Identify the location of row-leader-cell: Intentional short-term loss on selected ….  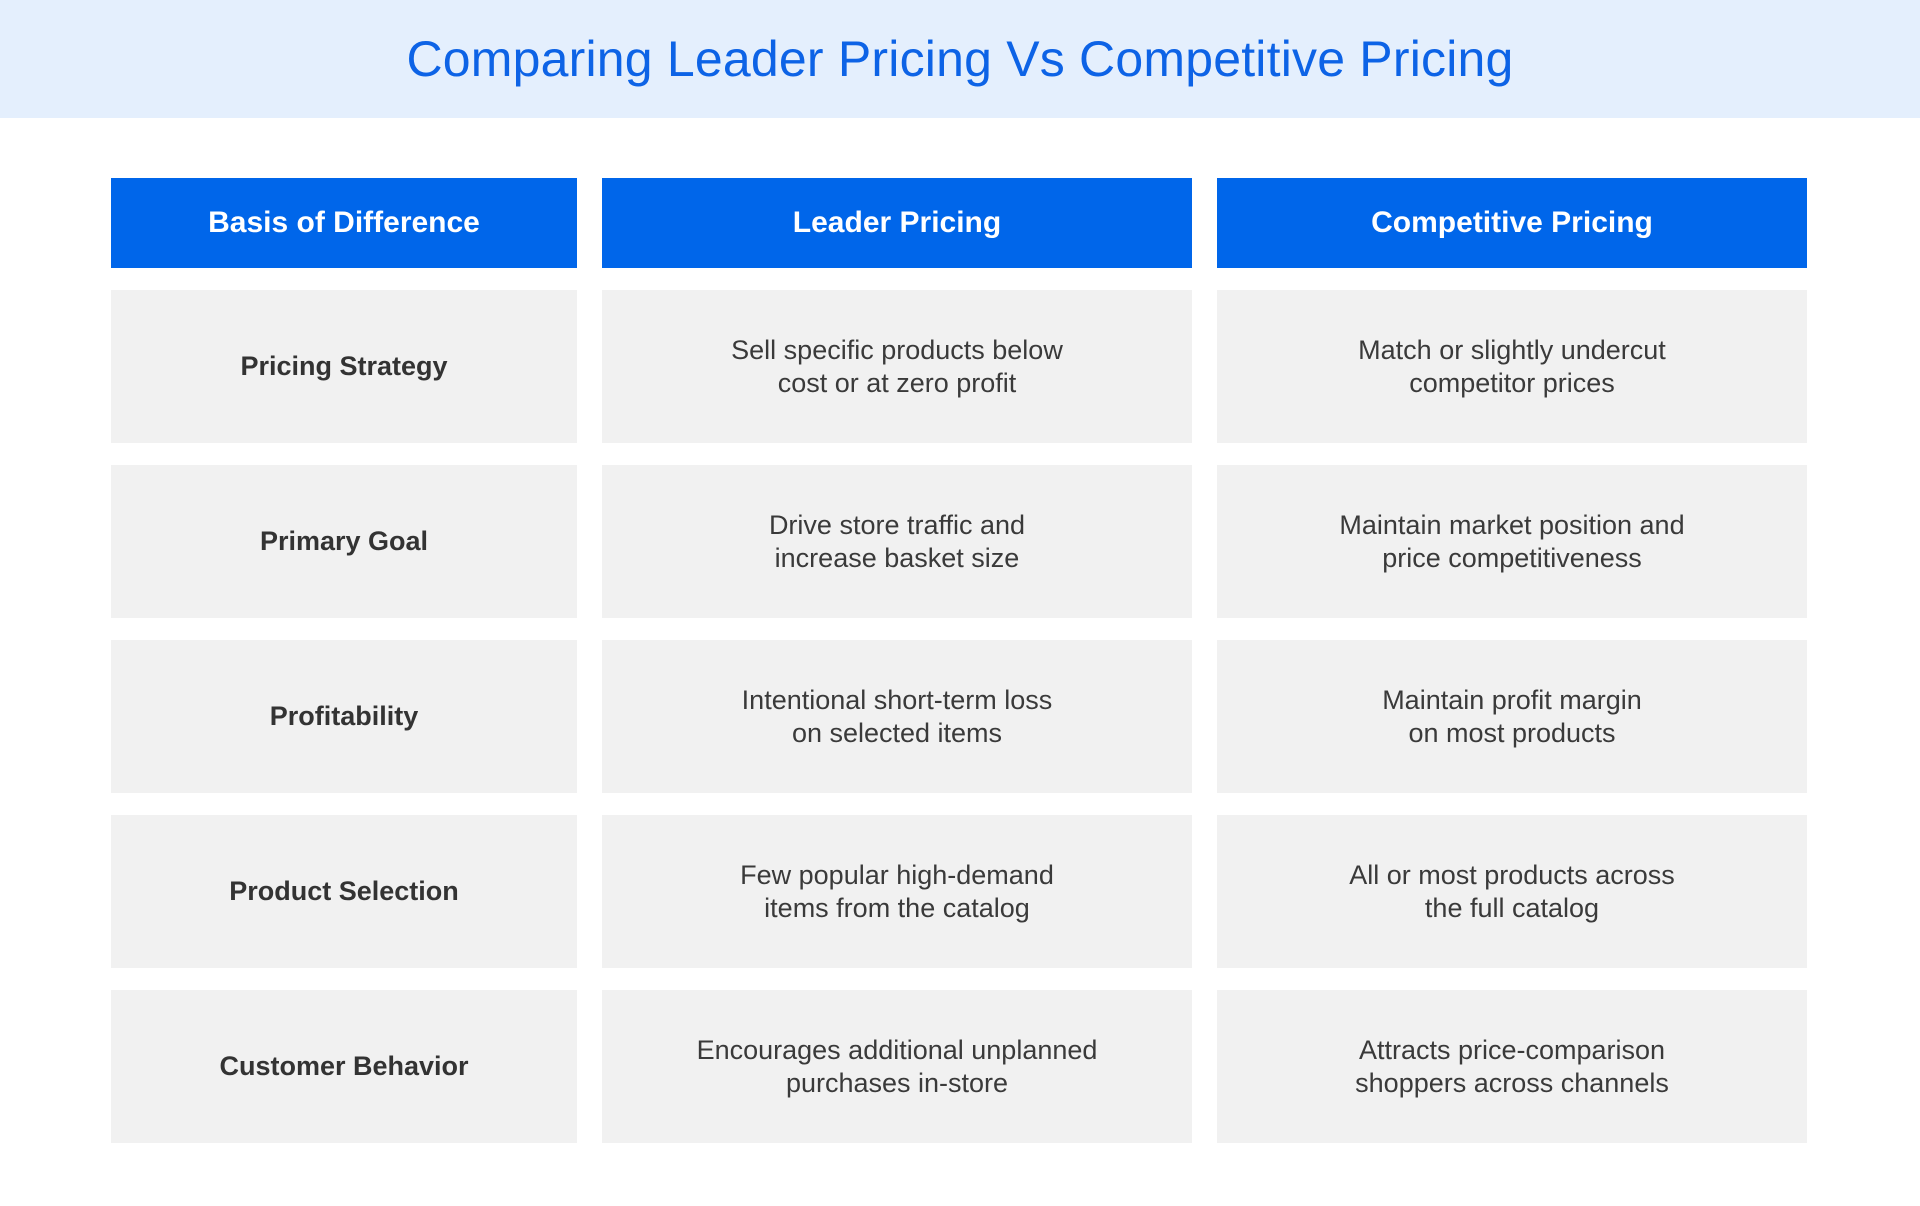
(897, 716).